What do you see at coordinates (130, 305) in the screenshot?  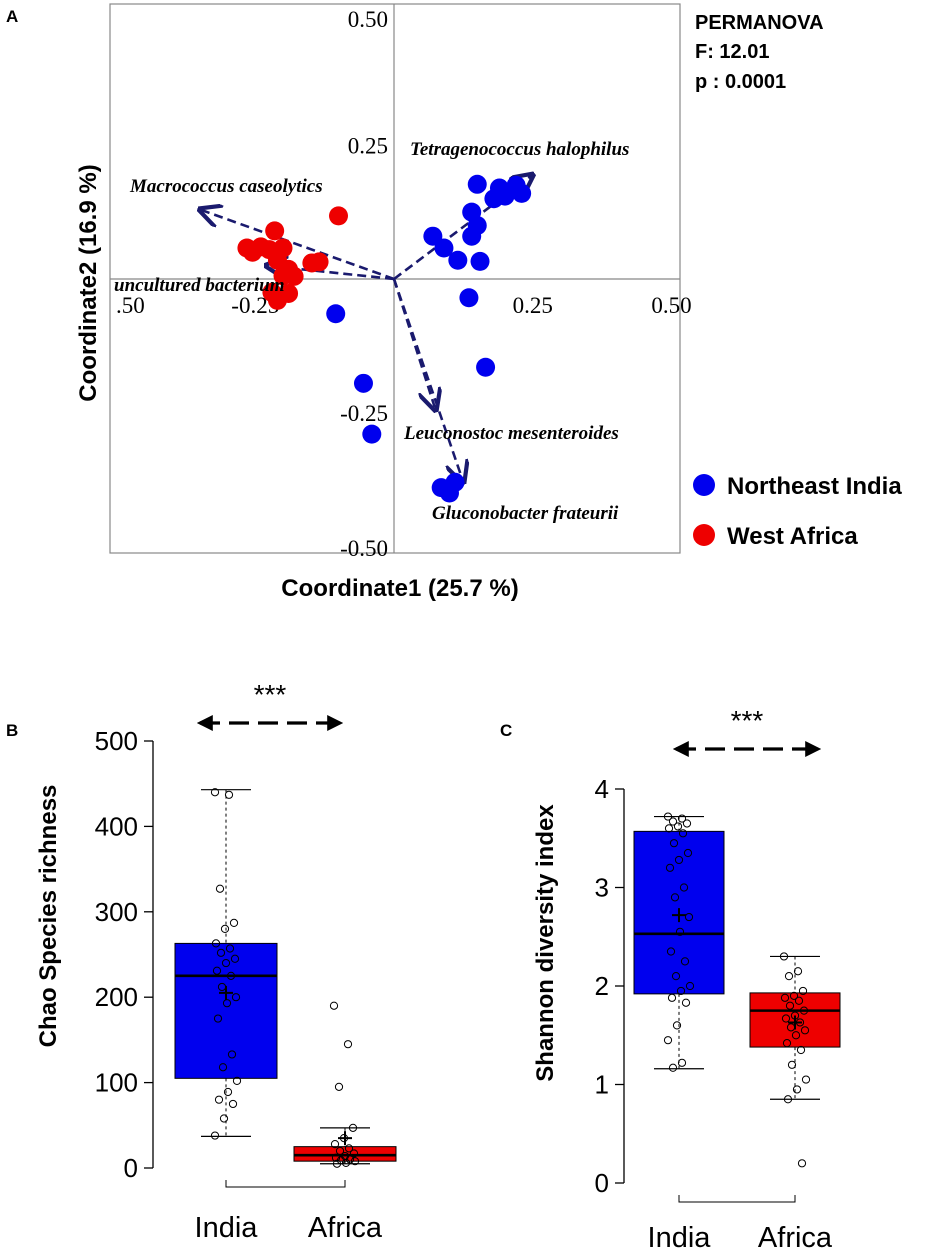 I see `pcoa-x-tick-label: .50` at bounding box center [130, 305].